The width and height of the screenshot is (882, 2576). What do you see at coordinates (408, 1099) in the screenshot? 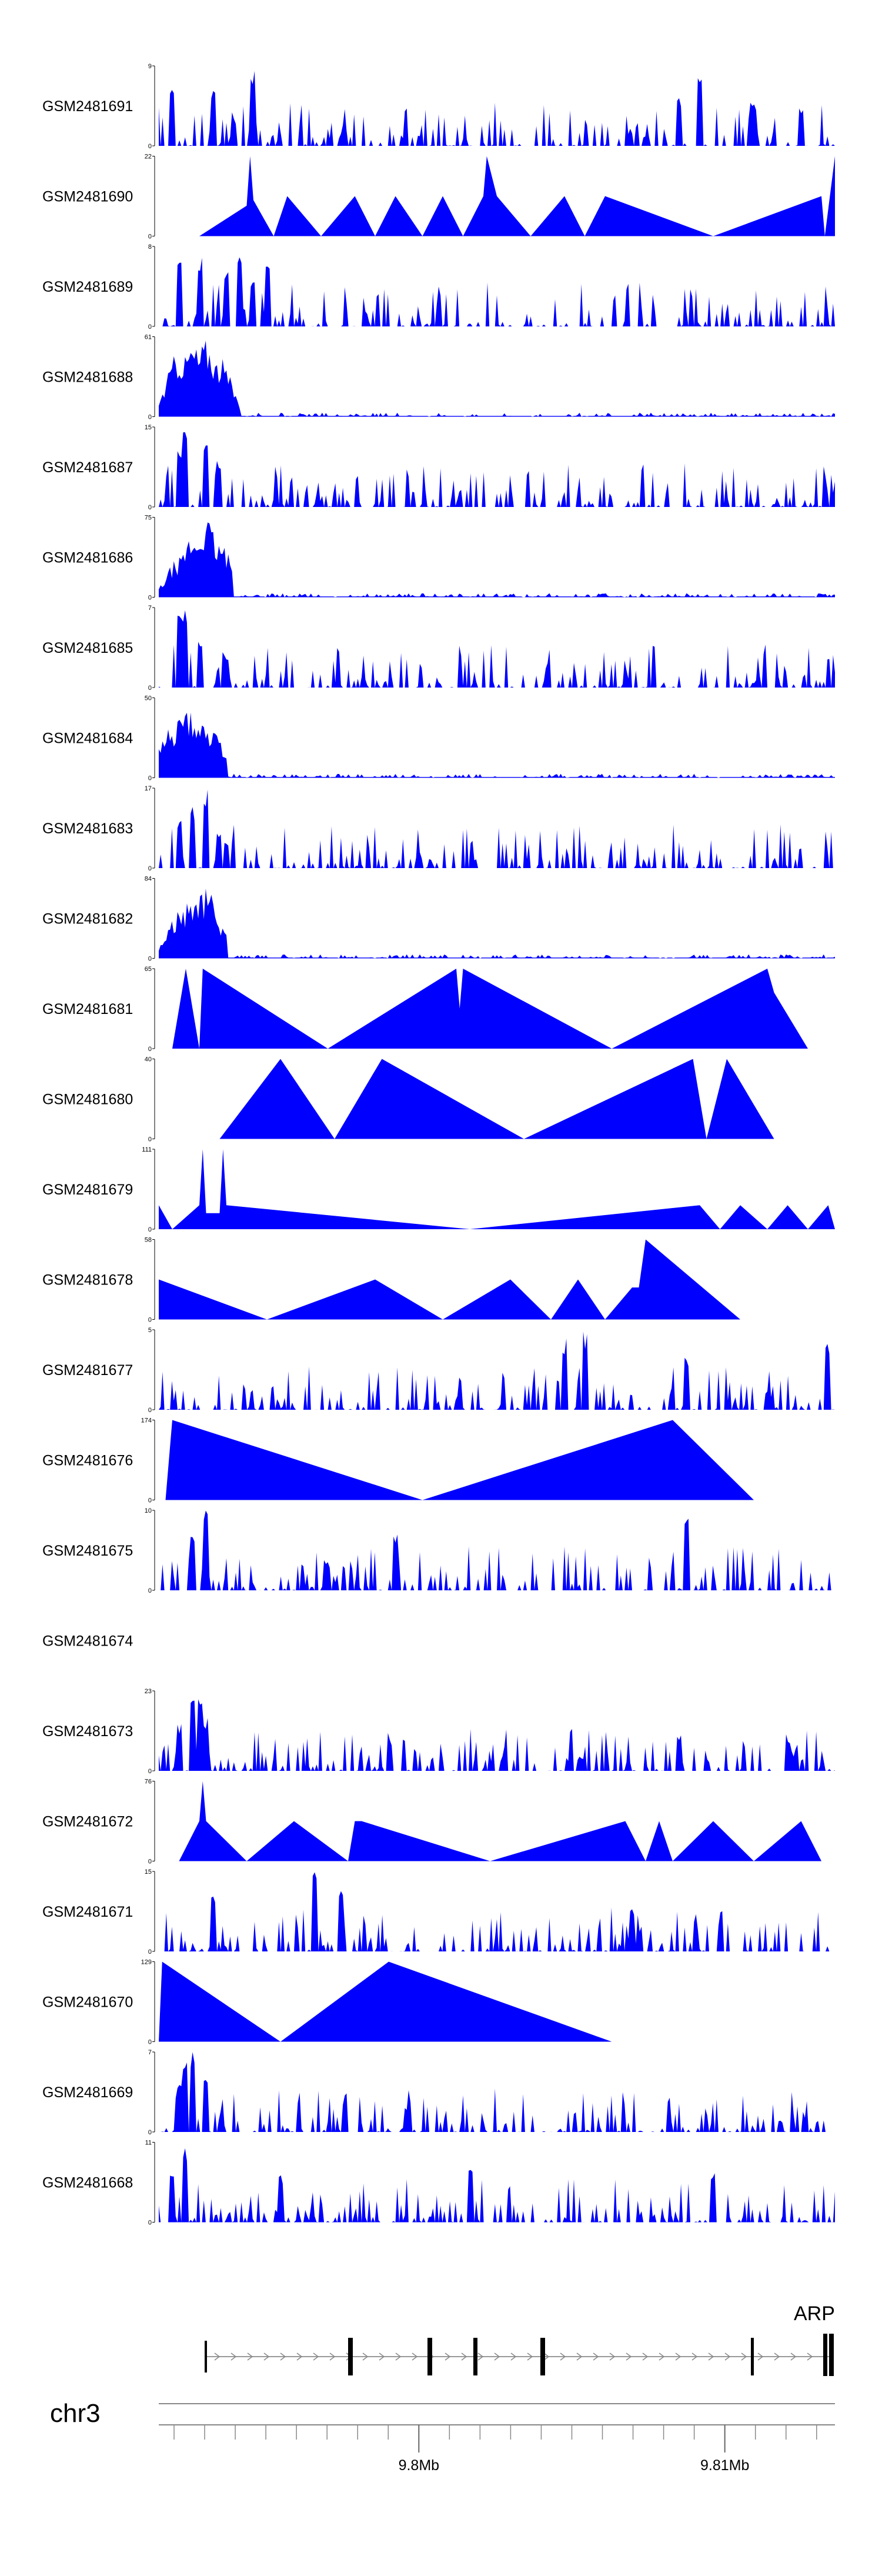
I see `track-GSM2481680: GSM2481680 40 0` at bounding box center [408, 1099].